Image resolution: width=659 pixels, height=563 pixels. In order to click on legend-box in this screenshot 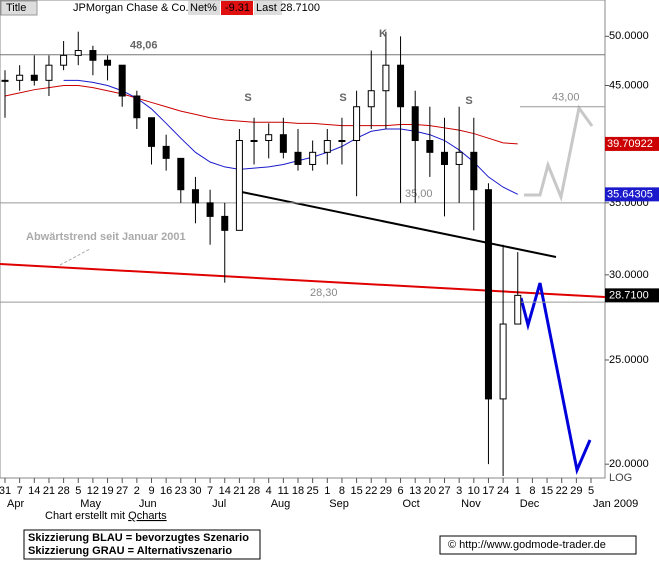, I will do `click(142, 544)`.